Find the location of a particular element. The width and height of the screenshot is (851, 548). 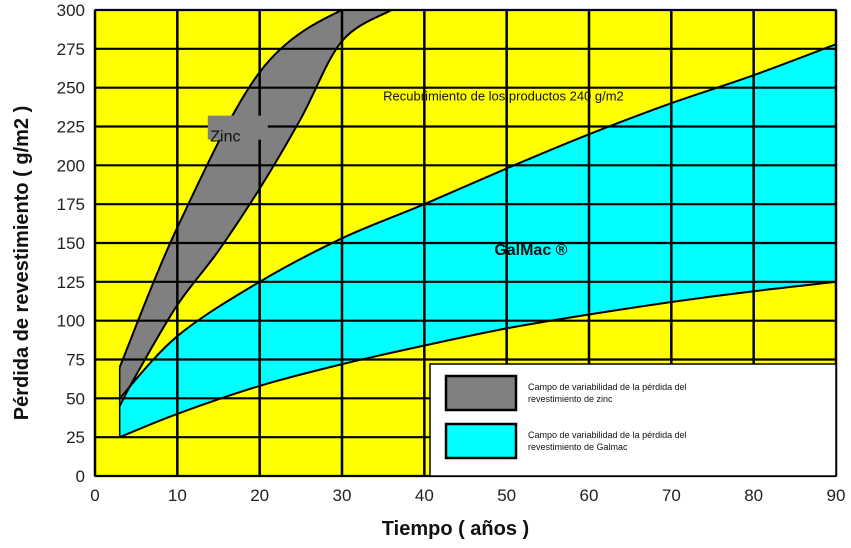

x-tick-7: 70 is located at coordinates (671, 495).